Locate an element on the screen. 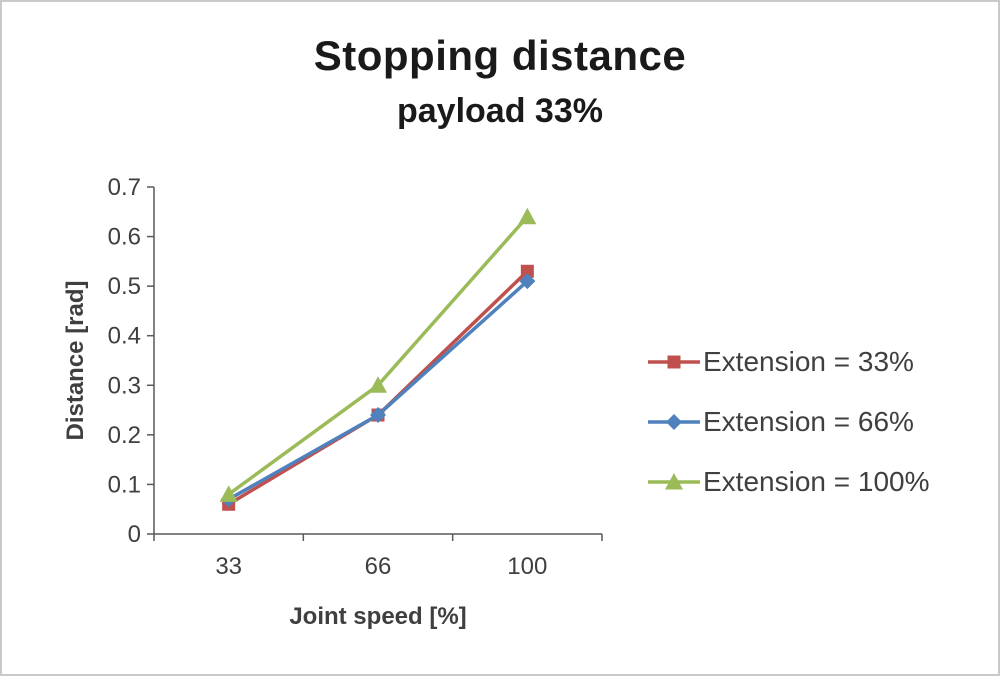 This screenshot has height=676, width=1000. y-tick-label: 0.6 is located at coordinates (124, 237).